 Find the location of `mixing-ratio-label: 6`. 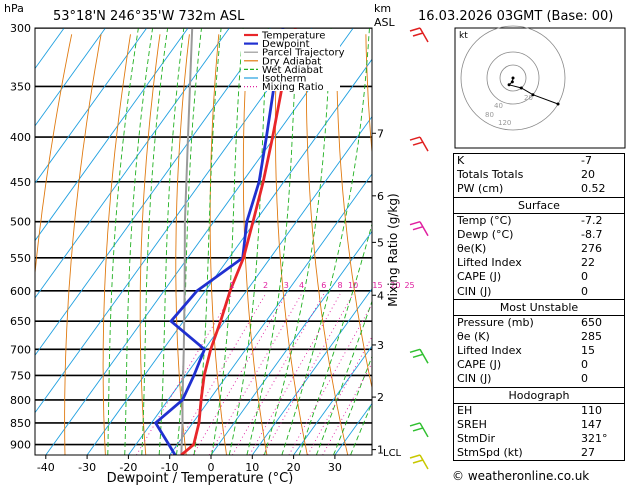

mixing-ratio-label: 6 is located at coordinates (323, 285).